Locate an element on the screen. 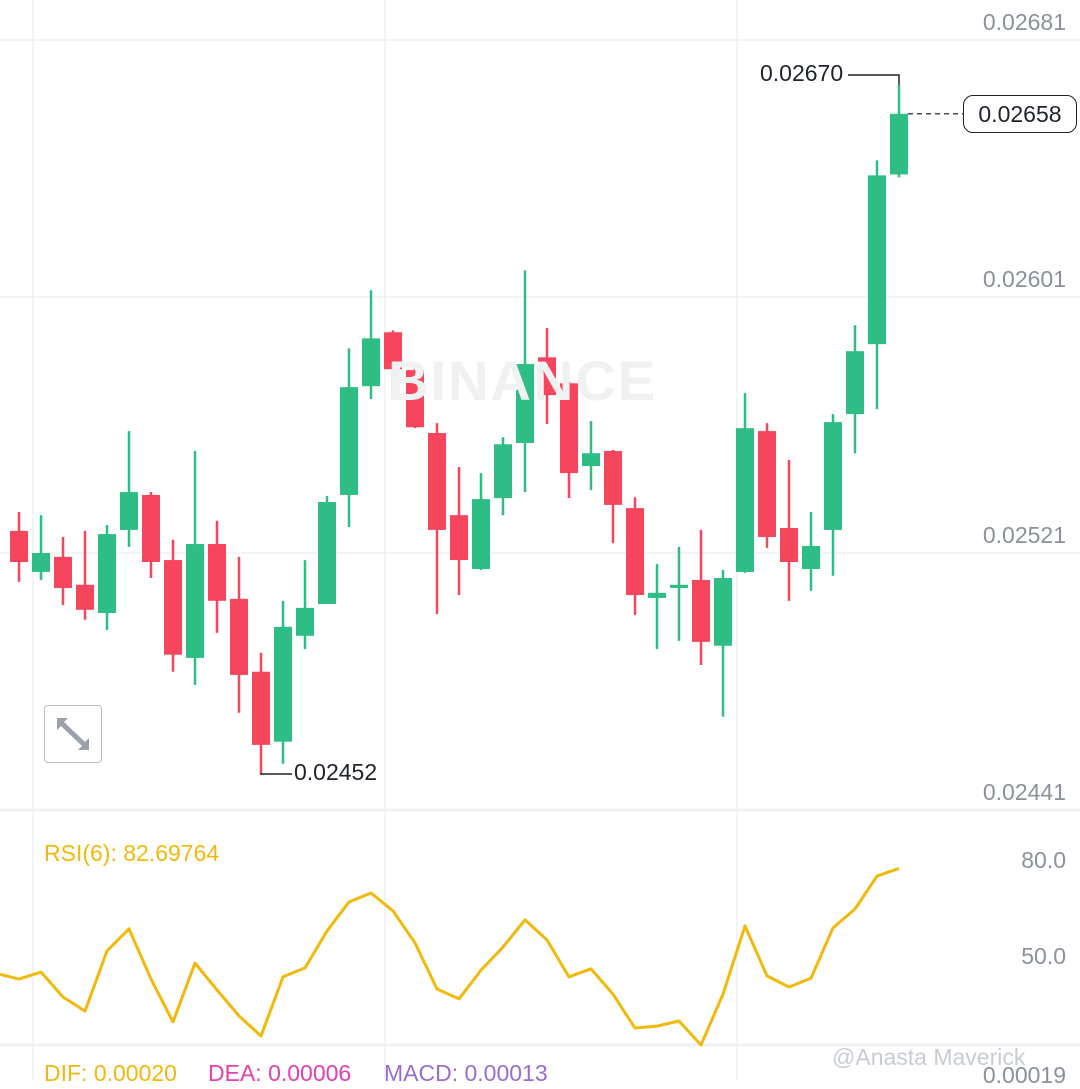 The width and height of the screenshot is (1080, 1089). high-leader-line is located at coordinates (873, 80).